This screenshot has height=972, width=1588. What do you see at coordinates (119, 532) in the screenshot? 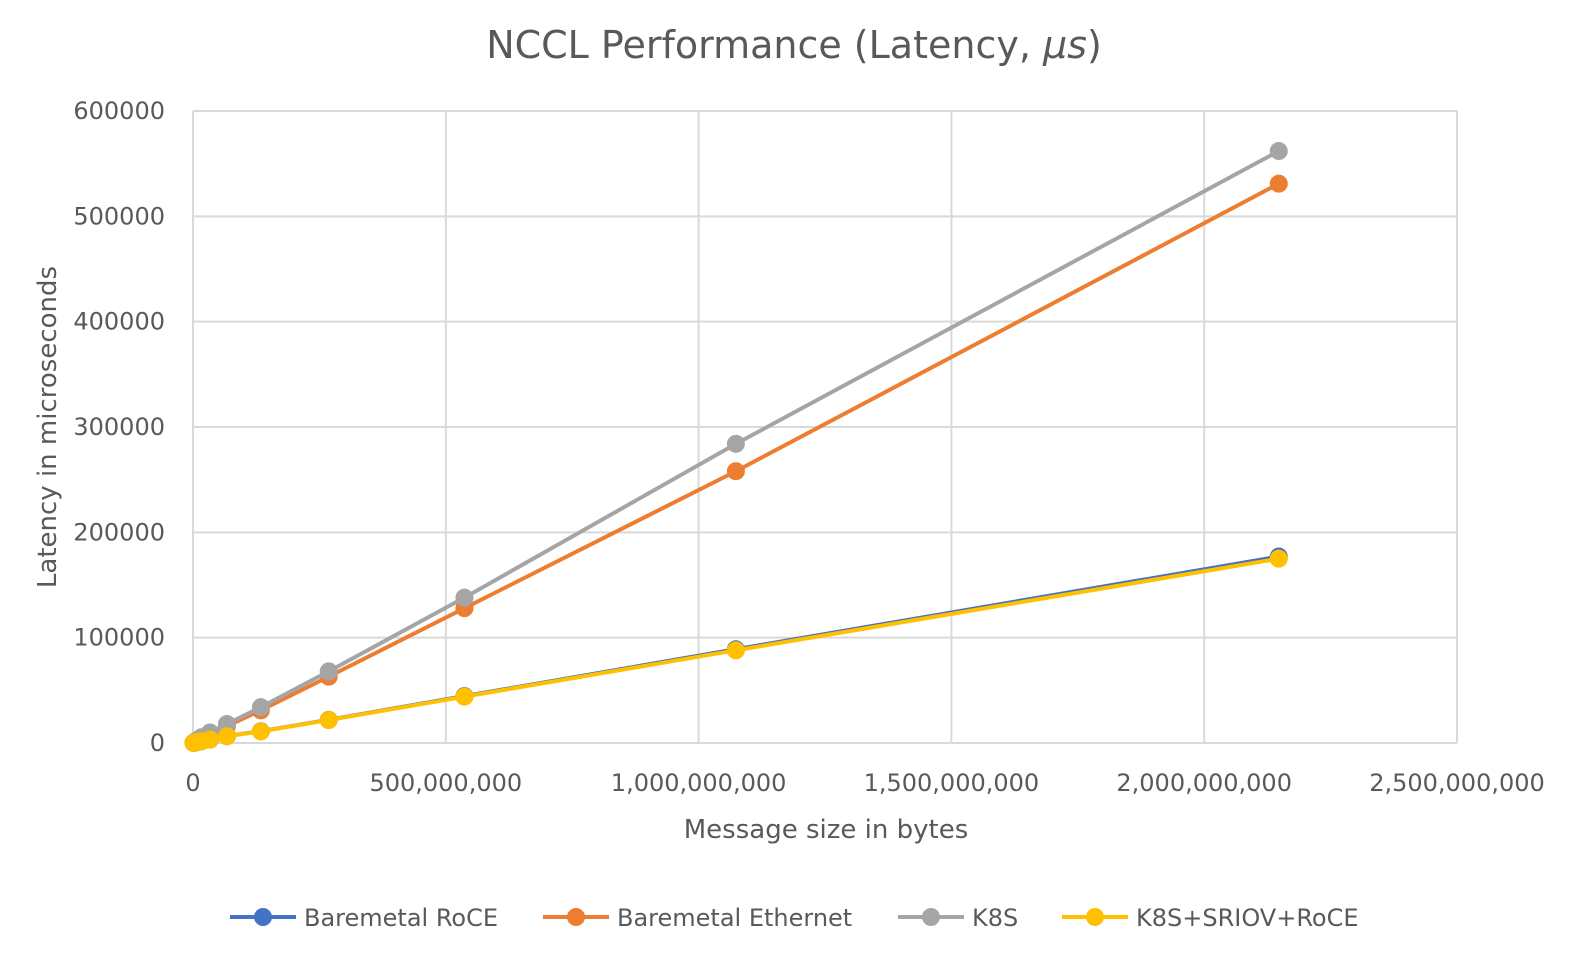
I see `y-tick-label: 200000` at bounding box center [119, 532].